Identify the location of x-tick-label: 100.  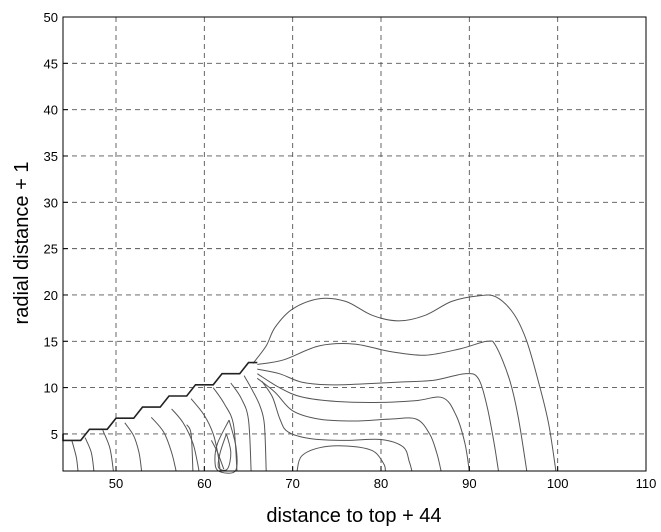
(558, 483).